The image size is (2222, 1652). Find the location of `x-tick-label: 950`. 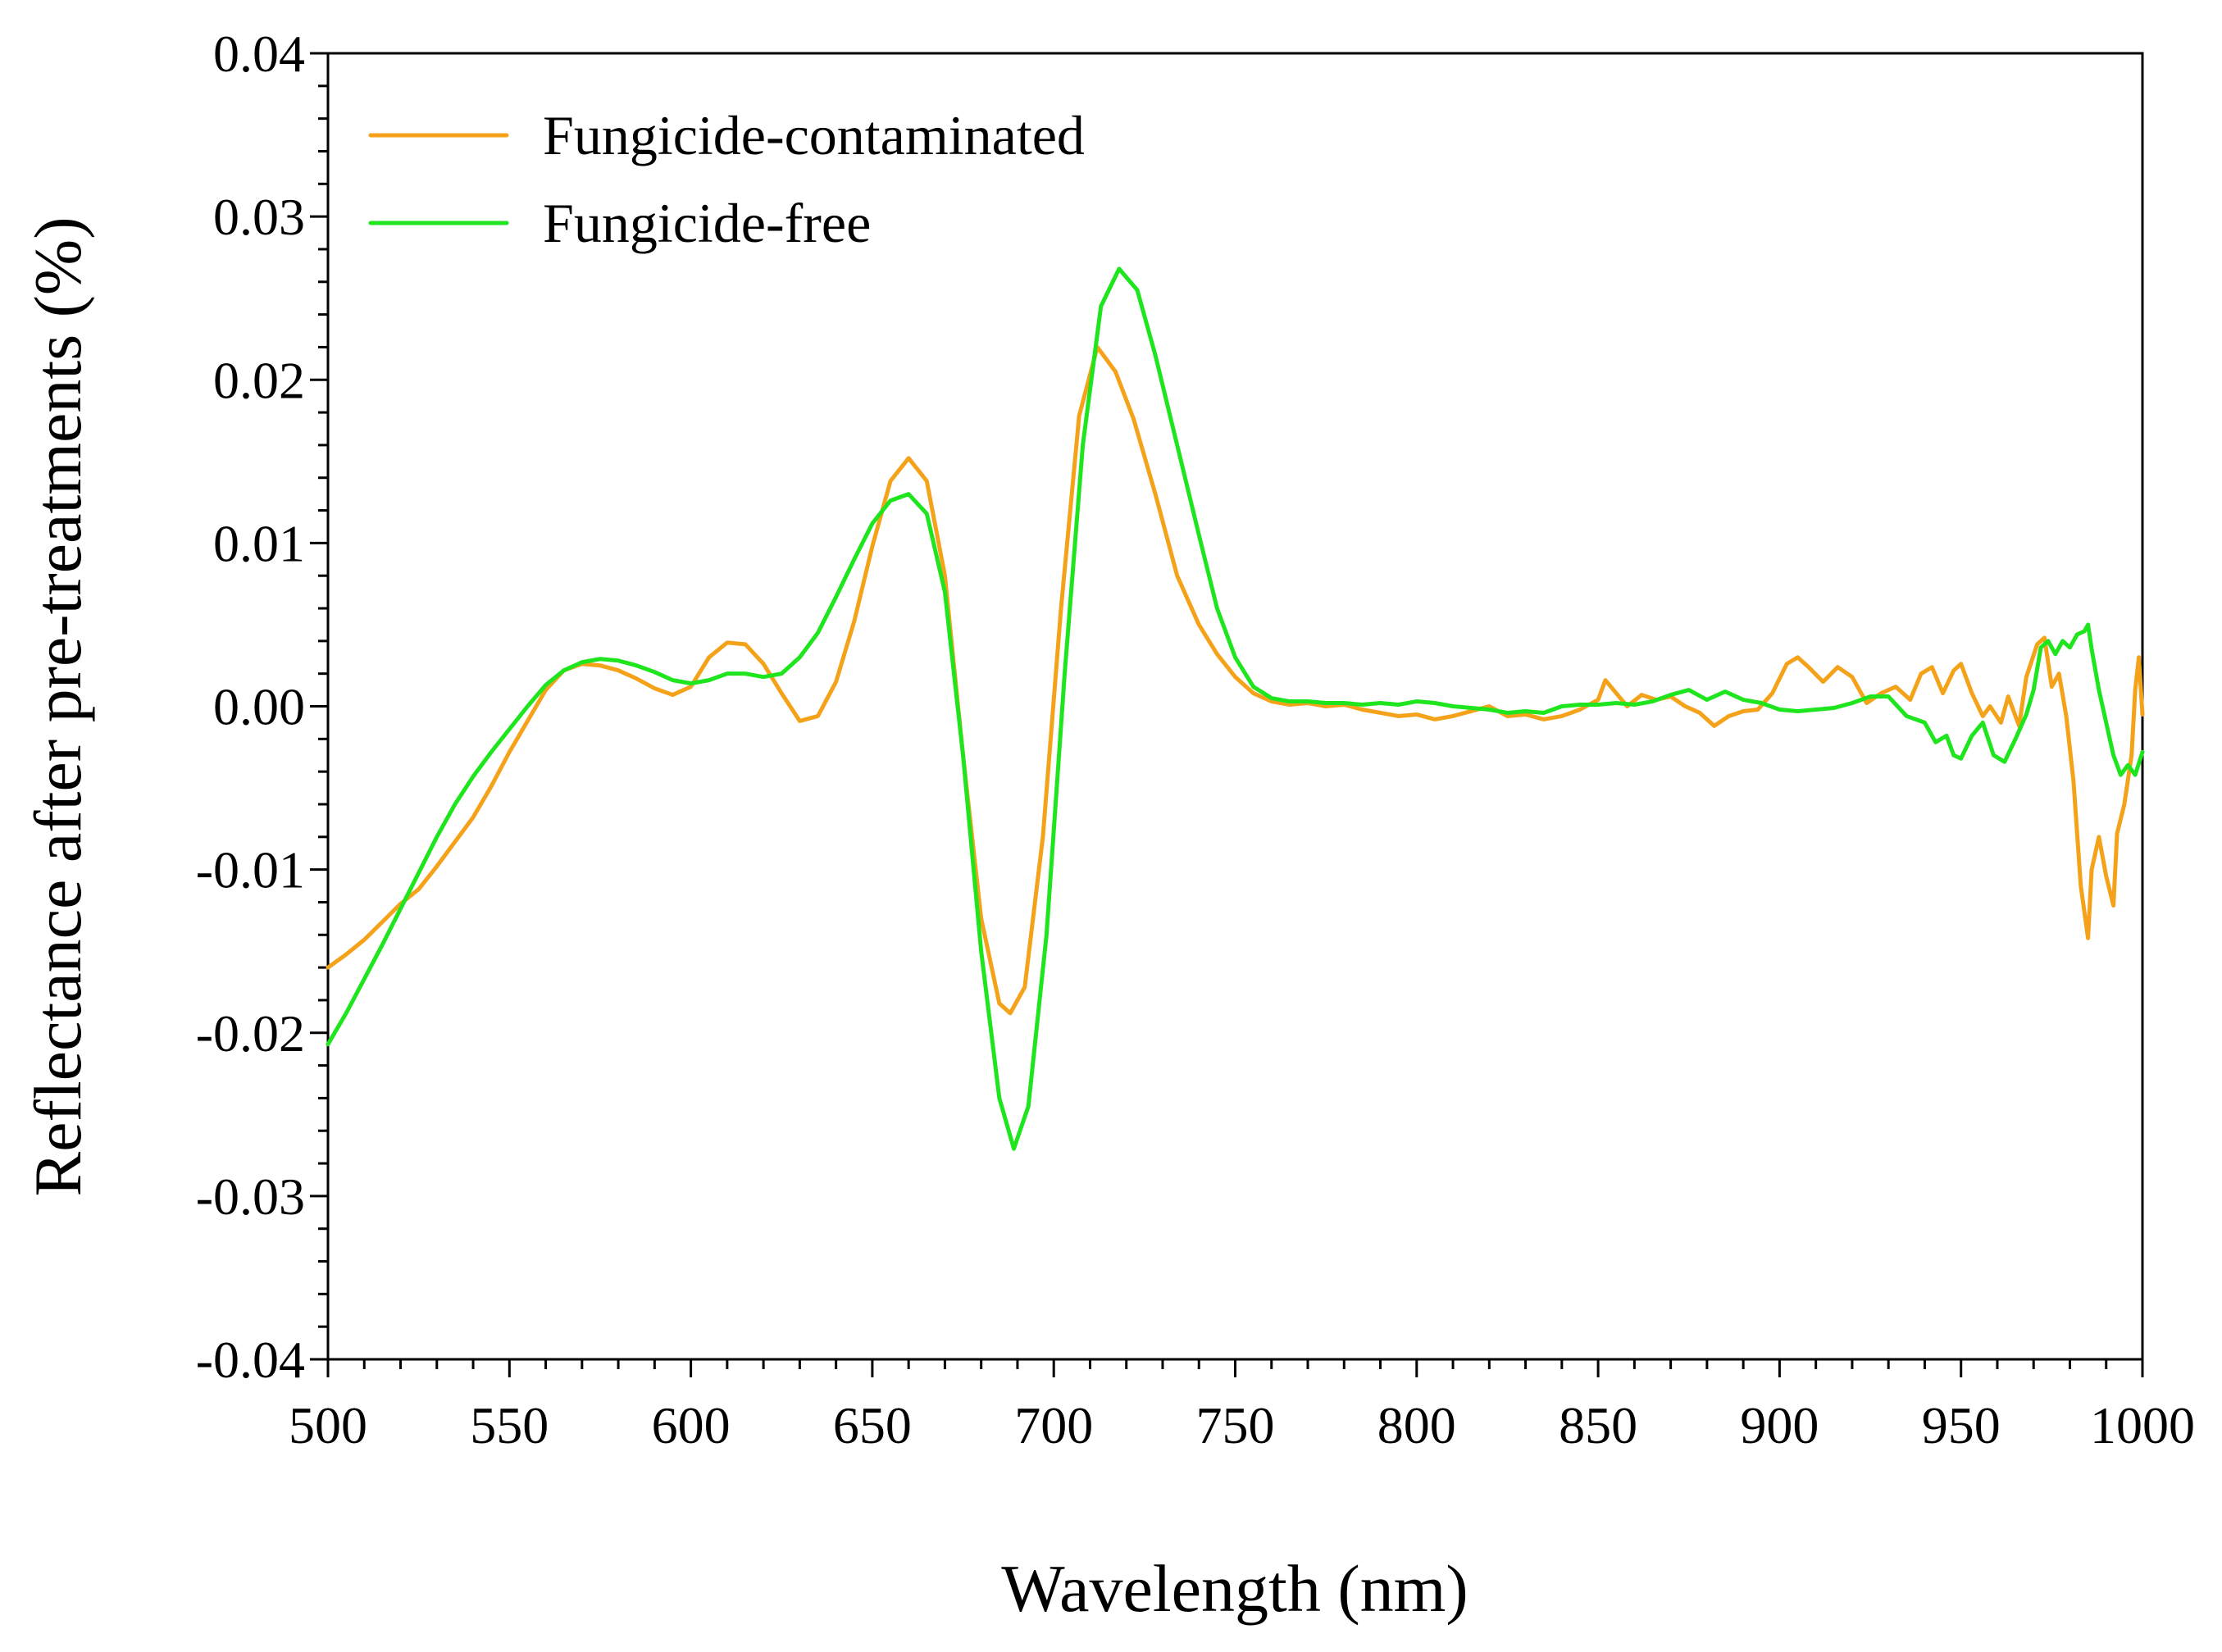

x-tick-label: 950 is located at coordinates (1962, 1425).